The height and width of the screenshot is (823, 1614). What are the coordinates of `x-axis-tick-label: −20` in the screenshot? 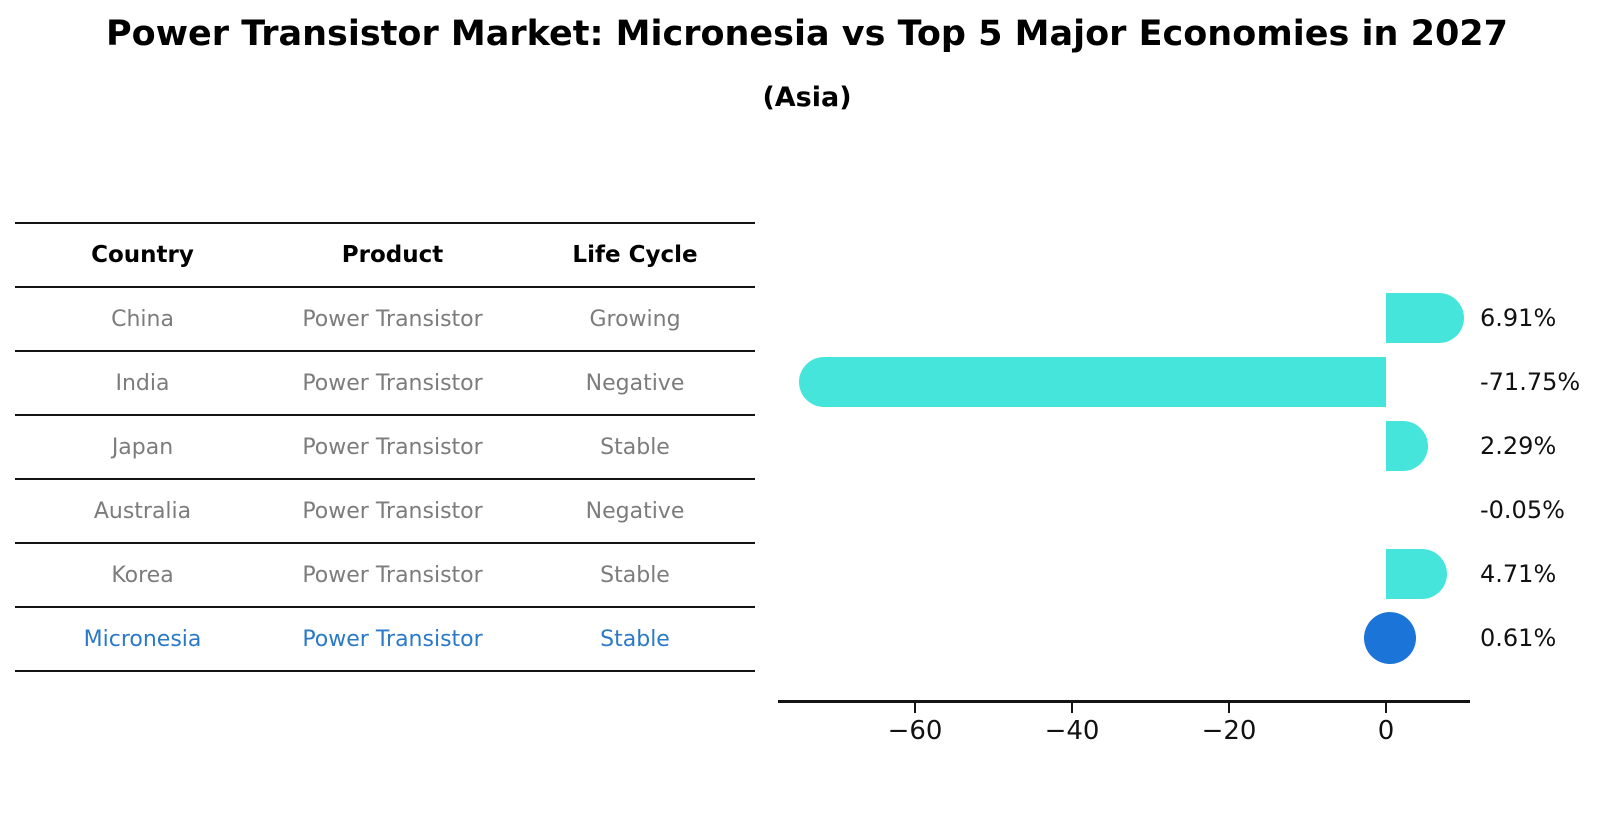 It's located at (1229, 731).